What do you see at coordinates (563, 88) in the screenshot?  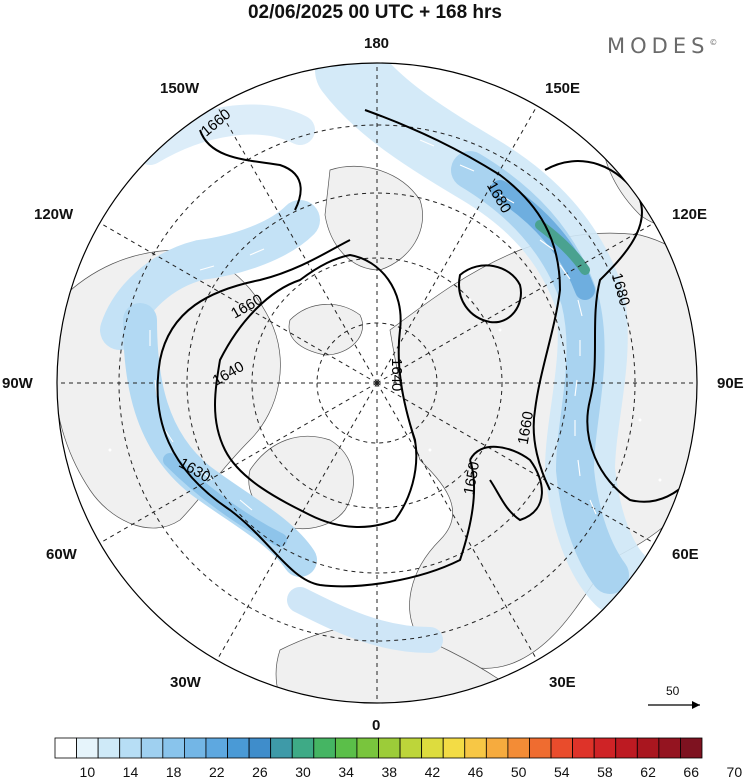 I see `lon-label-150e: 150E` at bounding box center [563, 88].